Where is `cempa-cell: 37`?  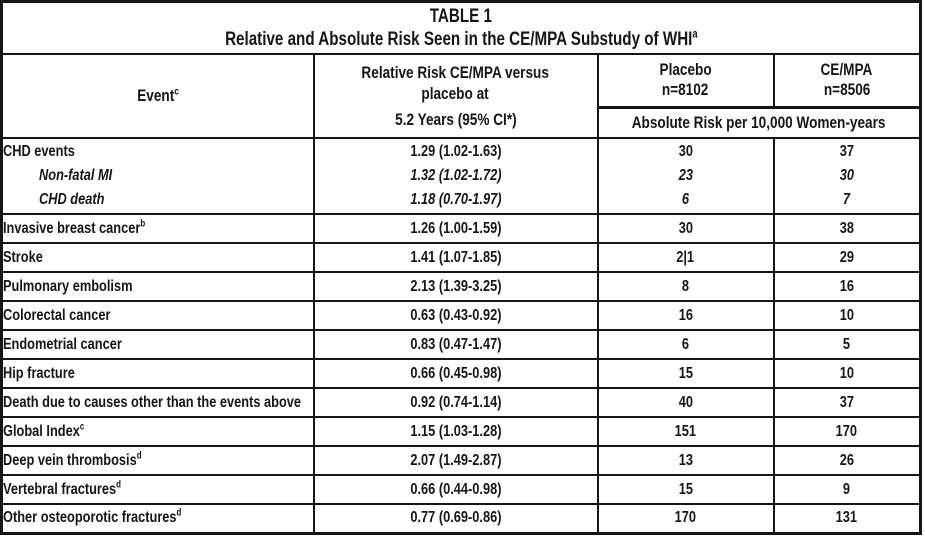
cempa-cell: 37 is located at coordinates (847, 402).